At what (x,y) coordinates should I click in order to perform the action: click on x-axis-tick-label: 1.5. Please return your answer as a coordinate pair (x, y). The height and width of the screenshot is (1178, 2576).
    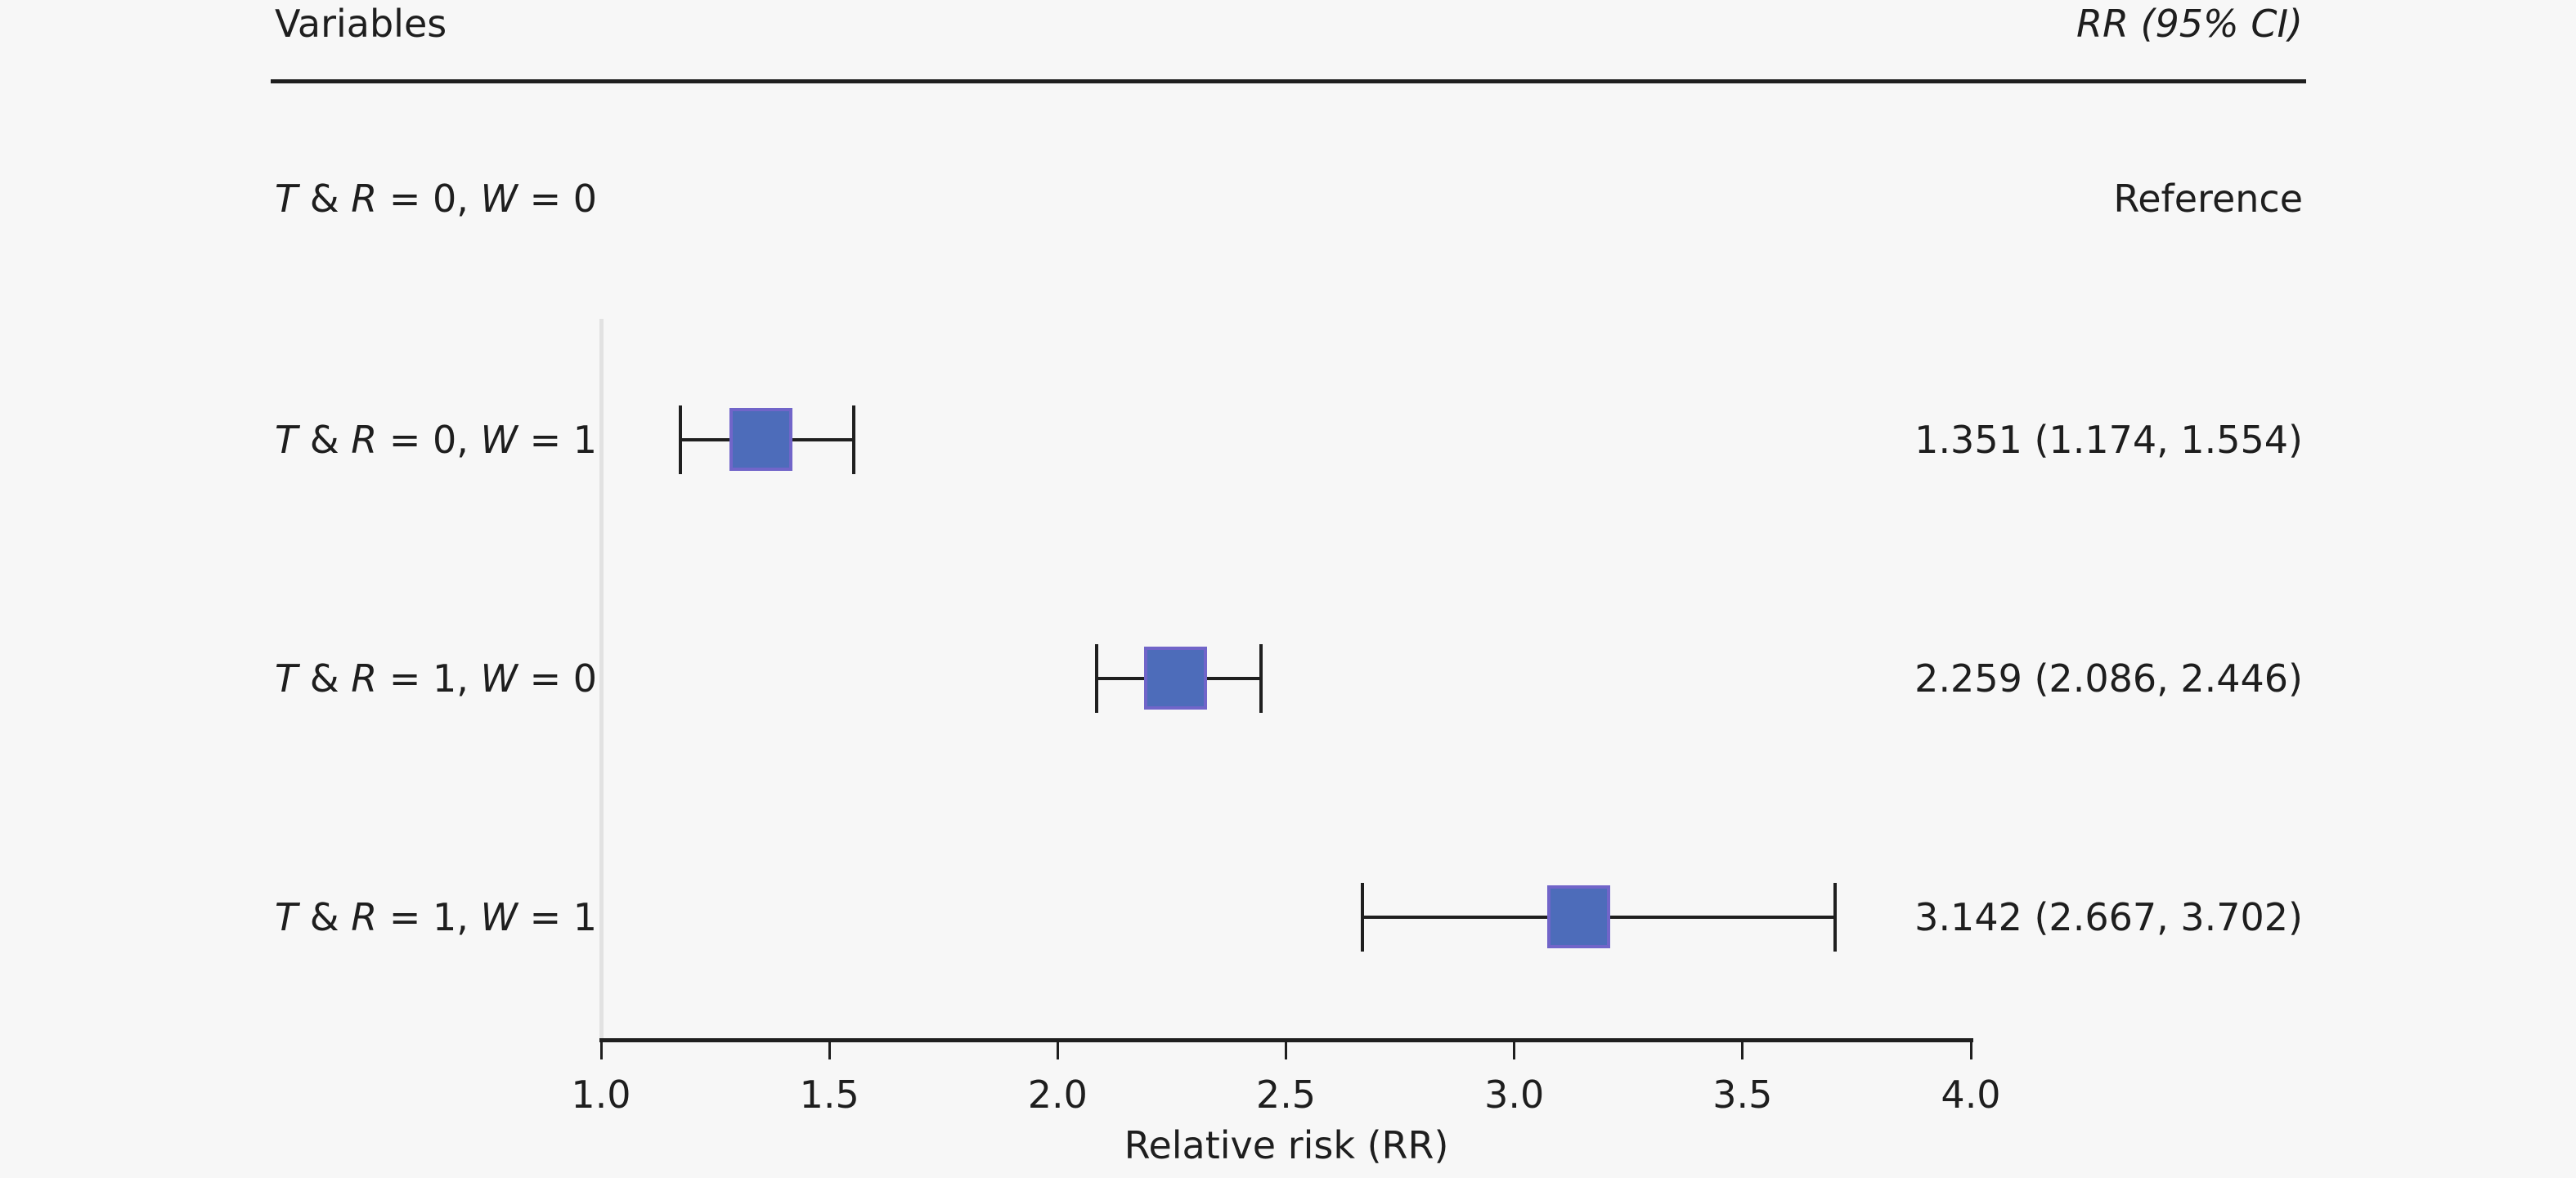
    Looking at the image, I should click on (829, 1095).